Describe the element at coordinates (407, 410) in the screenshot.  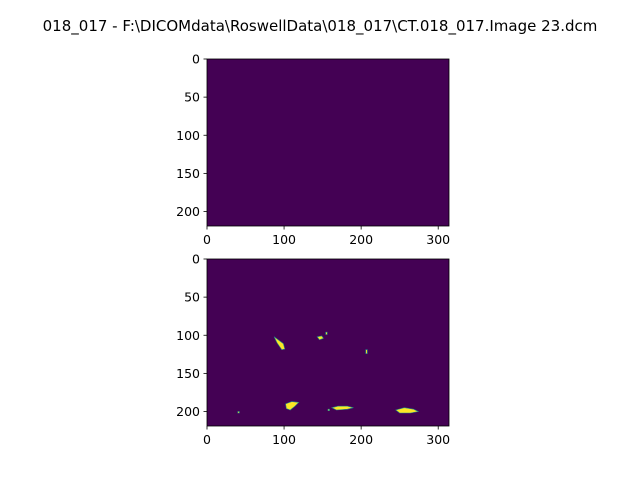
I see `image-feature-blob-g` at that location.